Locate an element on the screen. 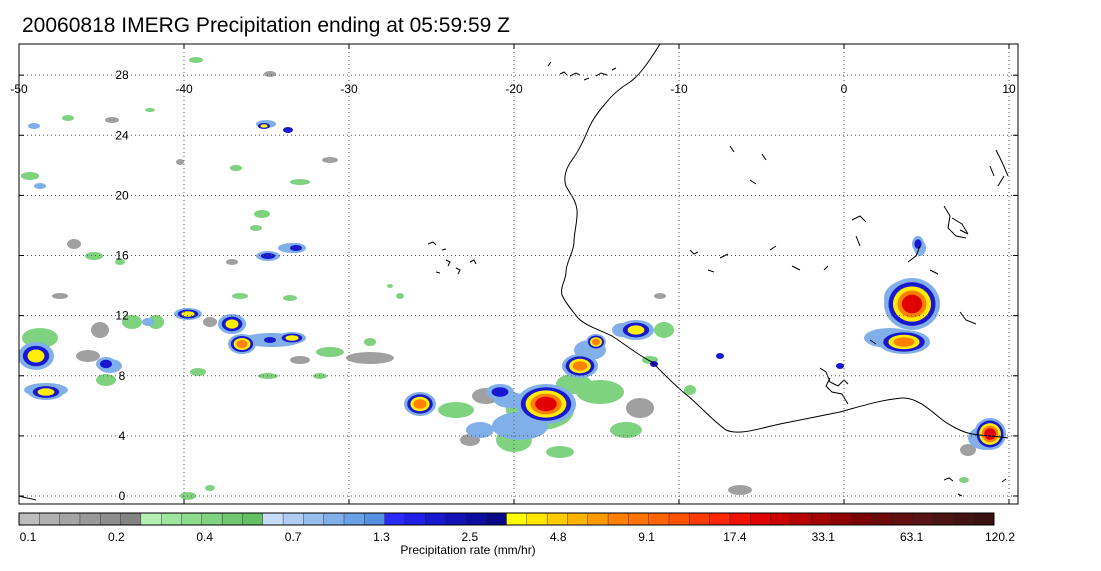  colorbar-tick-label: 0.7 is located at coordinates (293, 537).